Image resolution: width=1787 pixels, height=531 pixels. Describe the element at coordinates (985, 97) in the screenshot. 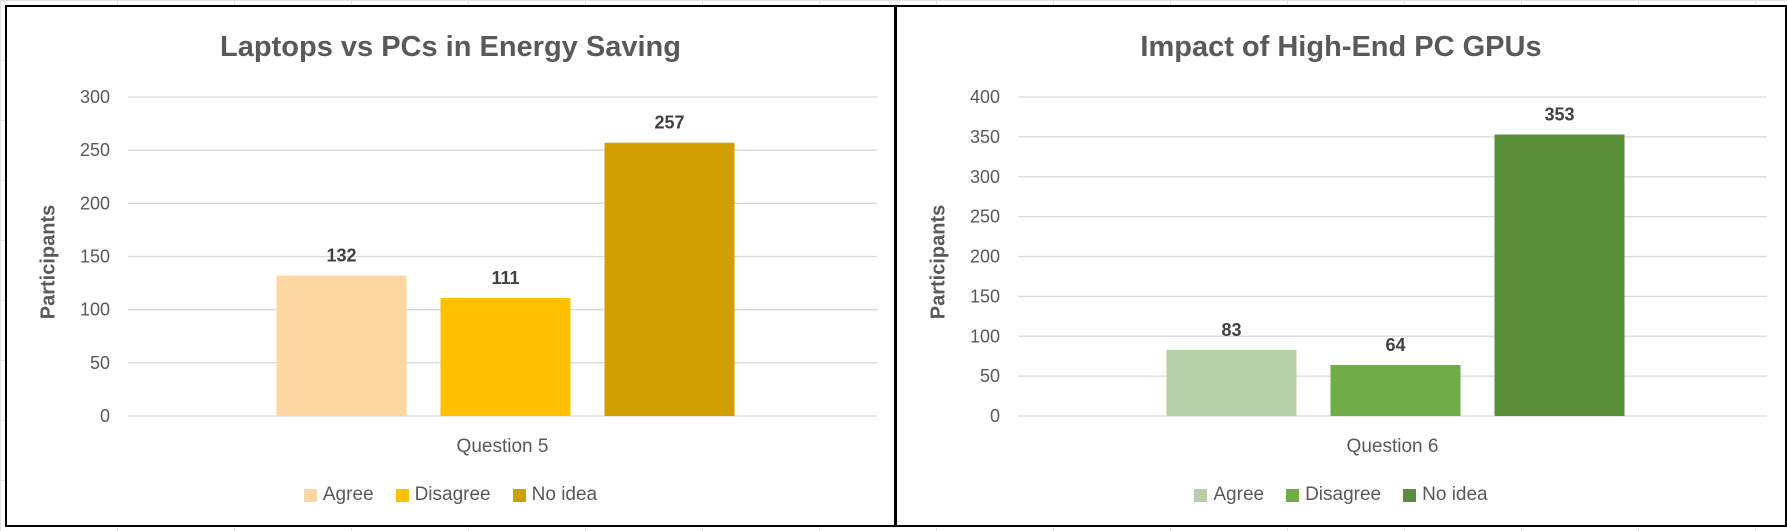

I see `y-tick-label: 400` at that location.